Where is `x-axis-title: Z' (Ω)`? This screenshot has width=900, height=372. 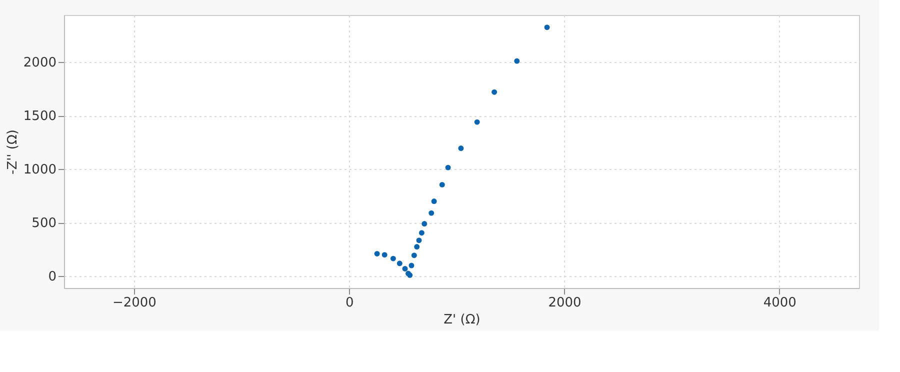 x-axis-title: Z' (Ω) is located at coordinates (462, 320).